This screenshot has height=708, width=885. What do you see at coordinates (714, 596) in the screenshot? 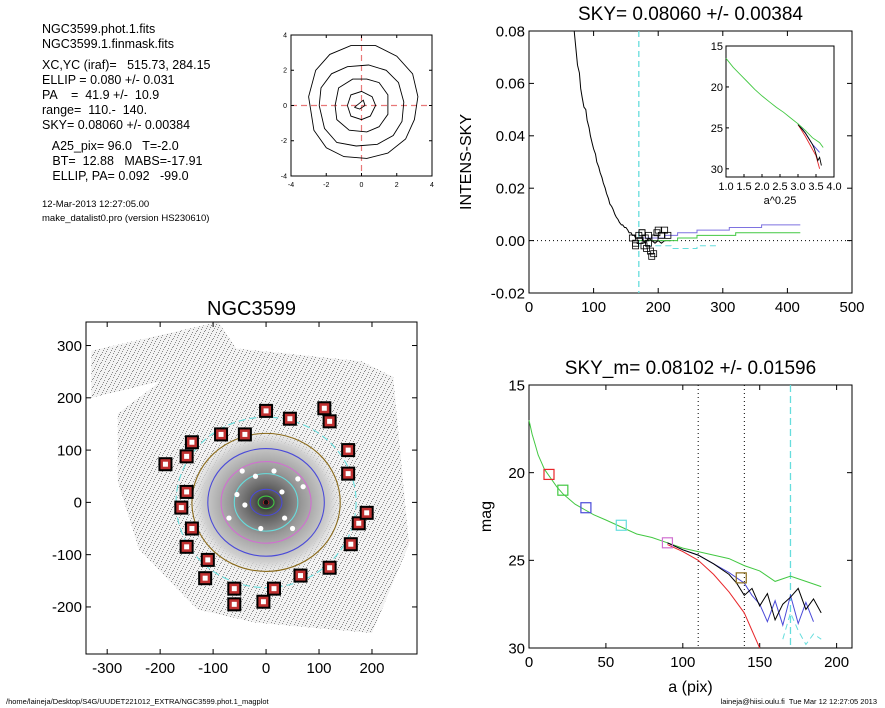
I see `red-mag-series` at bounding box center [714, 596].